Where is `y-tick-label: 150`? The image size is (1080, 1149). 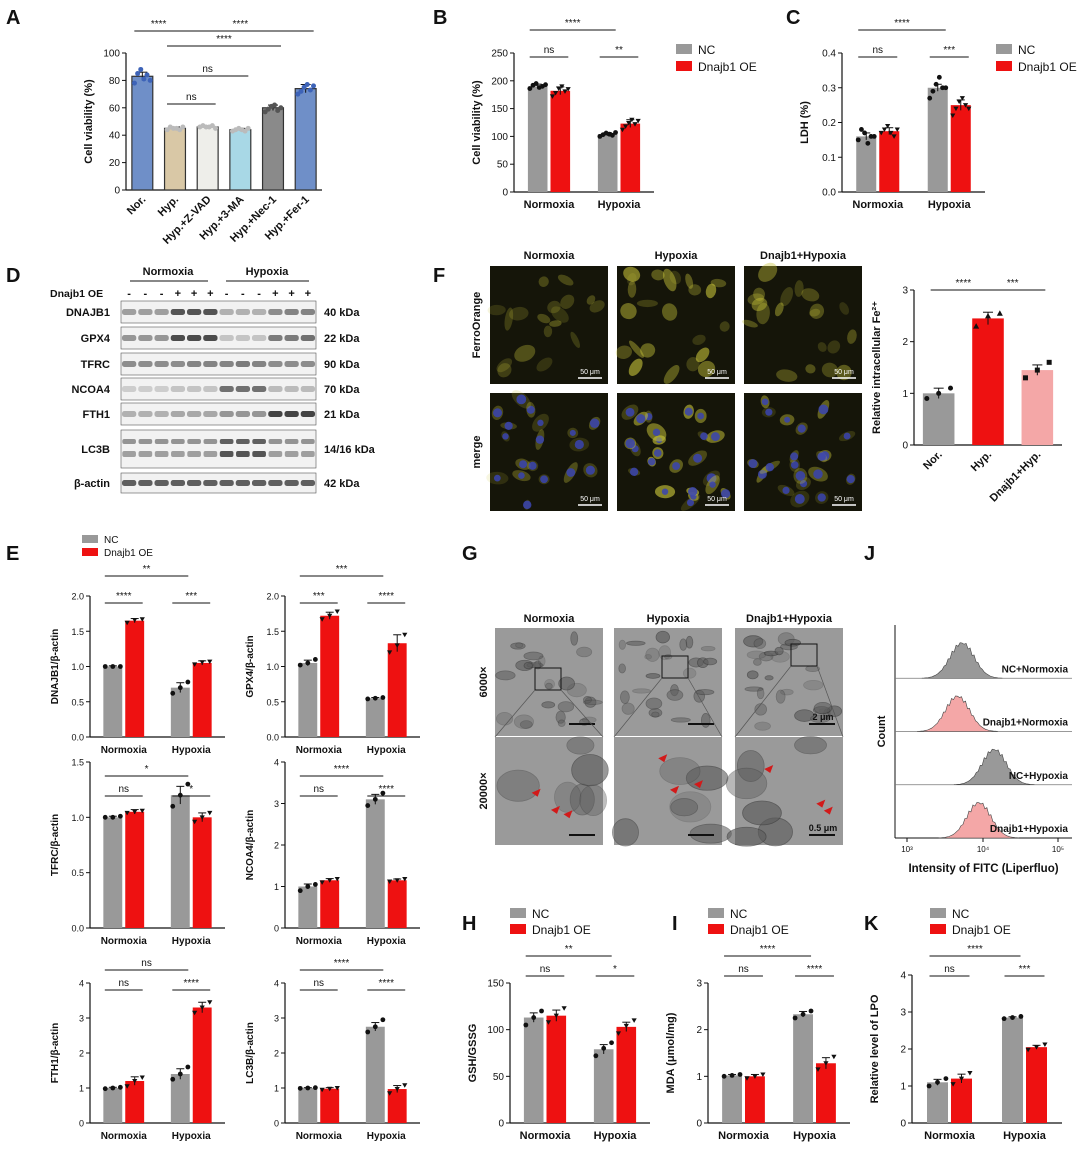 y-tick-label: 150 is located at coordinates (495, 984).